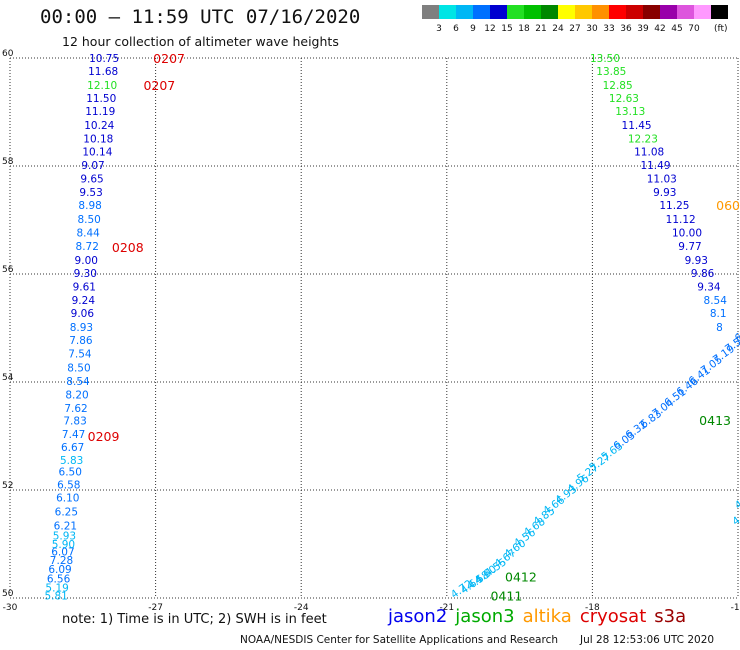 Image resolution: width=740 pixels, height=650 pixels. Describe the element at coordinates (613, 616) in the screenshot. I see `legend-item: cryosat` at that location.